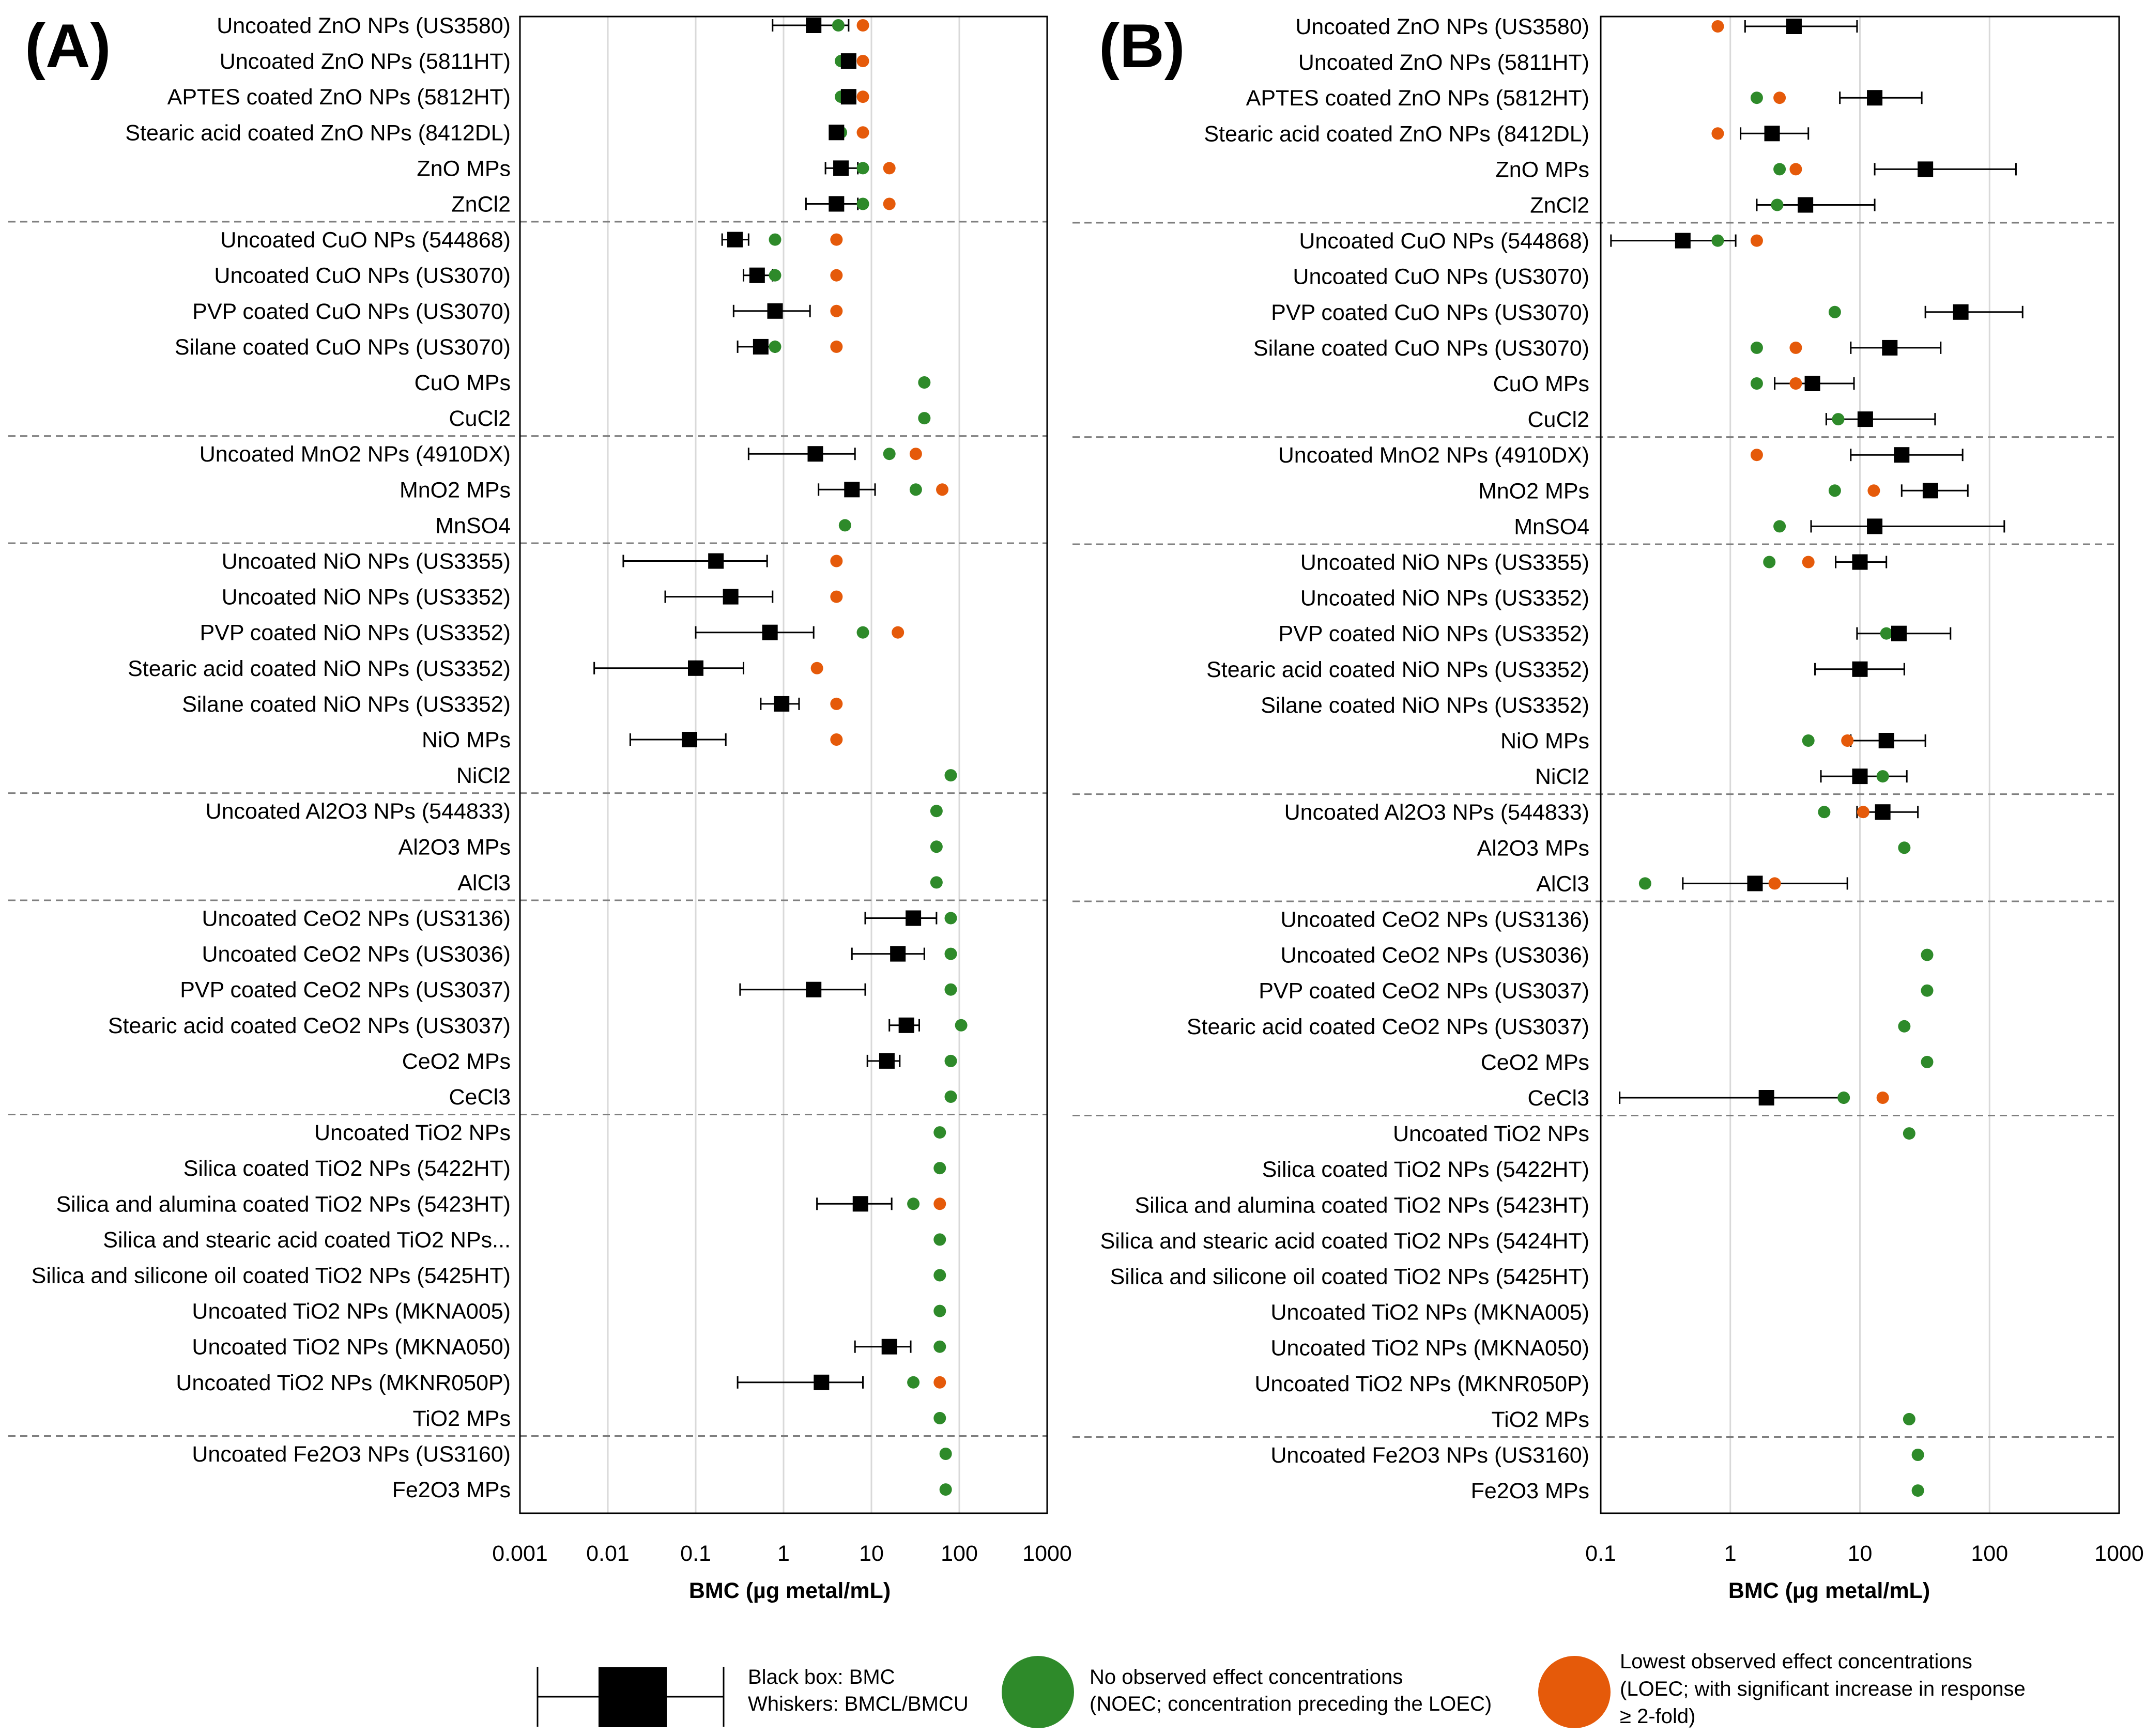 This screenshot has height=1736, width=2146. Describe the element at coordinates (319, 668) in the screenshot. I see `panel-a-row-label: Stearic acid coated NiO NPs (US3352)` at that location.